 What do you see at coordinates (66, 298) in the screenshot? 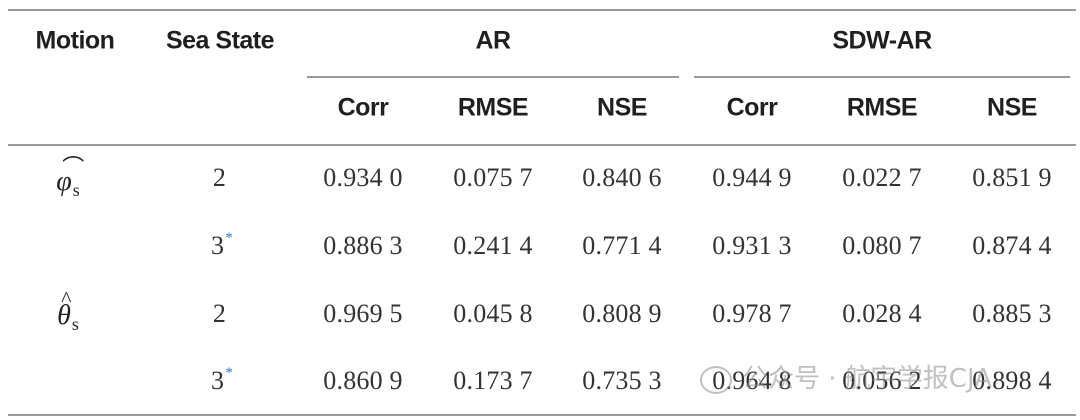
I see `motion-accent: ^` at bounding box center [66, 298].